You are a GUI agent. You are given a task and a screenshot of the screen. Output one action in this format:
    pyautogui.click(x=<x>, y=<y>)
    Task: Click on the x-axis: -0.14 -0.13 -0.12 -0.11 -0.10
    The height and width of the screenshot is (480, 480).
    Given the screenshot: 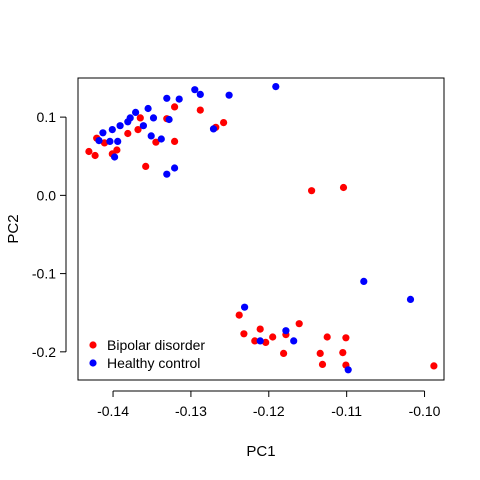 What is the action you would take?
    pyautogui.click(x=269, y=404)
    